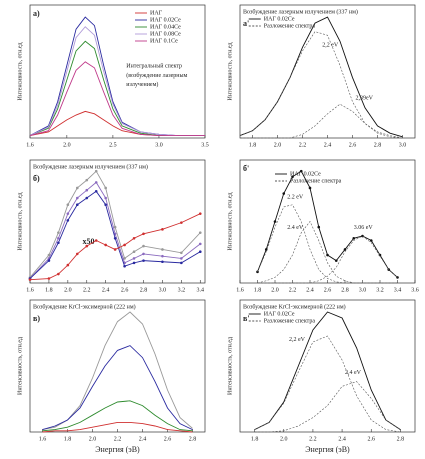 The width and height of the screenshot is (425, 459). What do you see at coordinates (30, 290) in the screenshot?
I see `x-tick-label: 1.6` at bounding box center [30, 290].